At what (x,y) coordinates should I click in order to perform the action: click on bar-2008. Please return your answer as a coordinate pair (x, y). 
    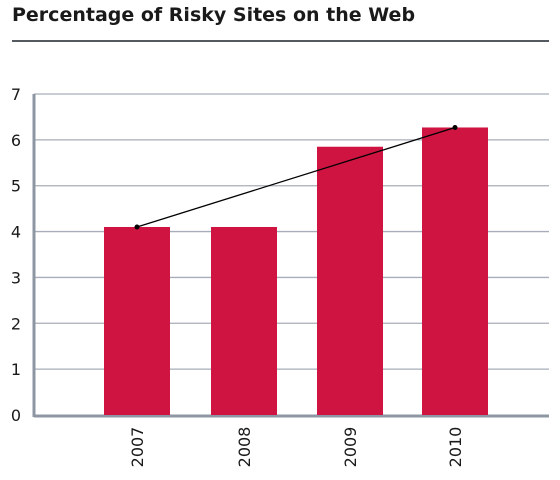
    Looking at the image, I should click on (244, 320).